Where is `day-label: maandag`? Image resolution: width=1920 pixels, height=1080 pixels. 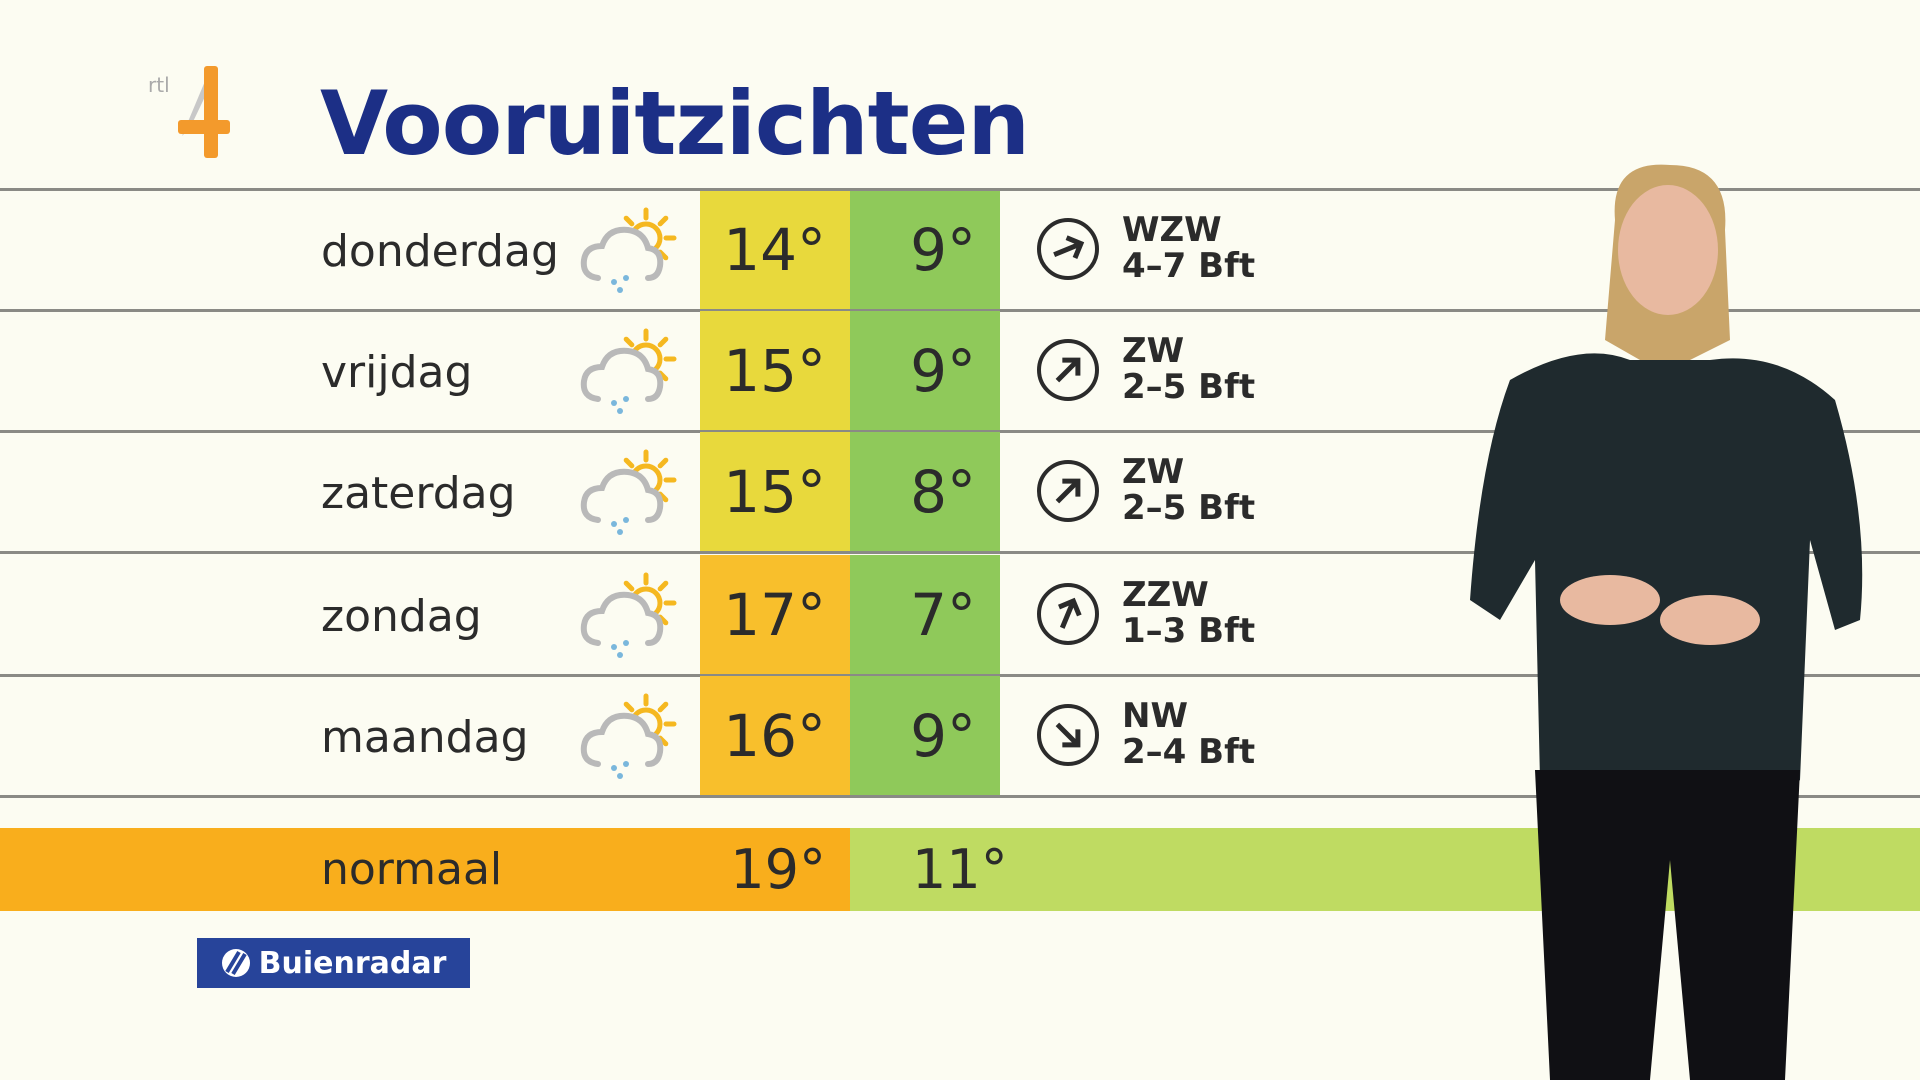
day-label: maandag is located at coordinates (425, 737).